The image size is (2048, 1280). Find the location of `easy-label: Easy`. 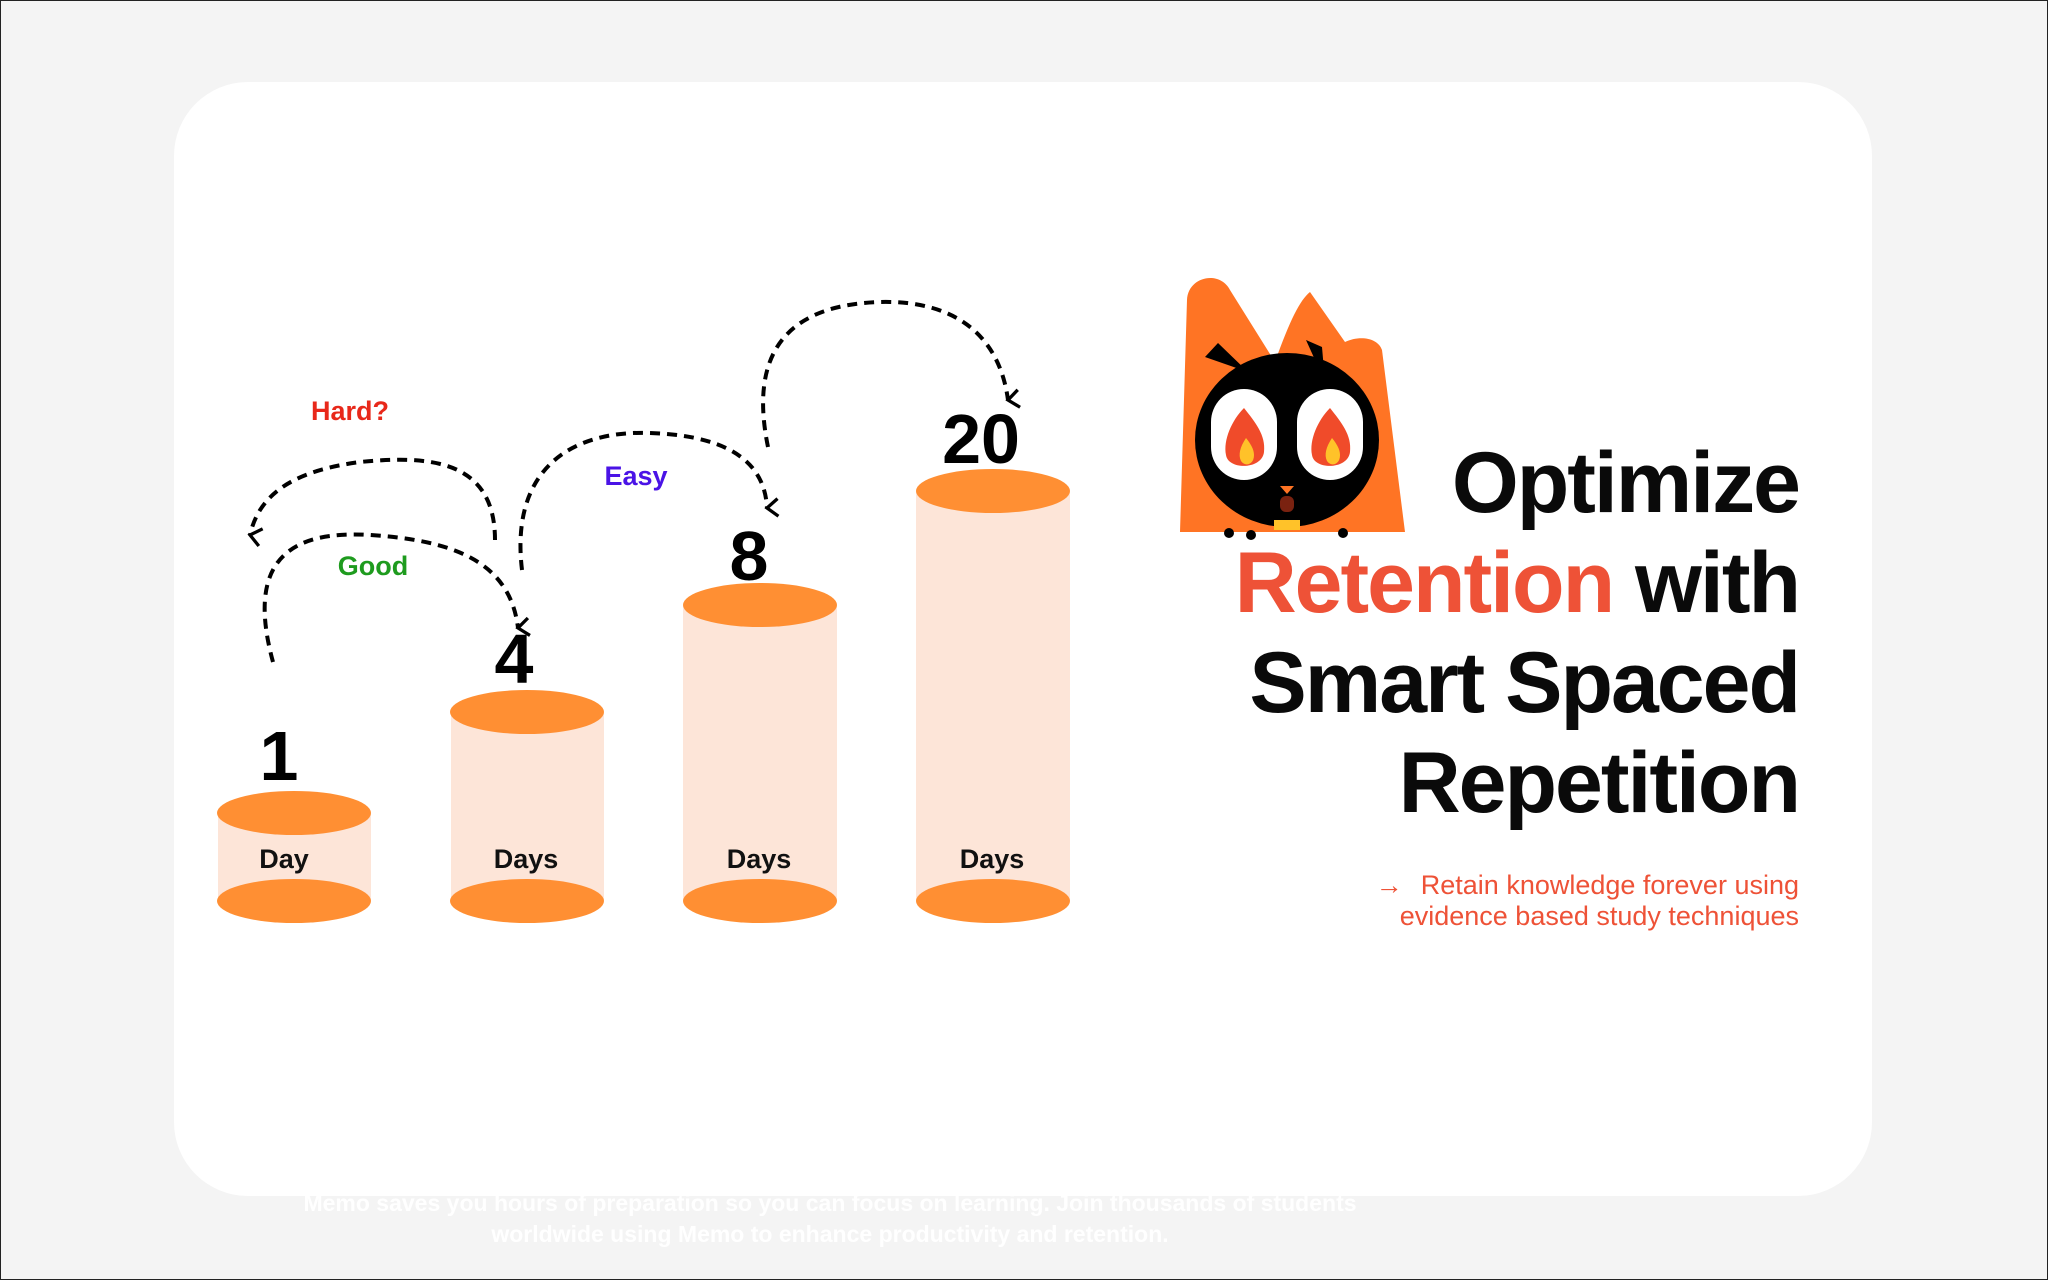

easy-label: Easy is located at coordinates (635, 476).